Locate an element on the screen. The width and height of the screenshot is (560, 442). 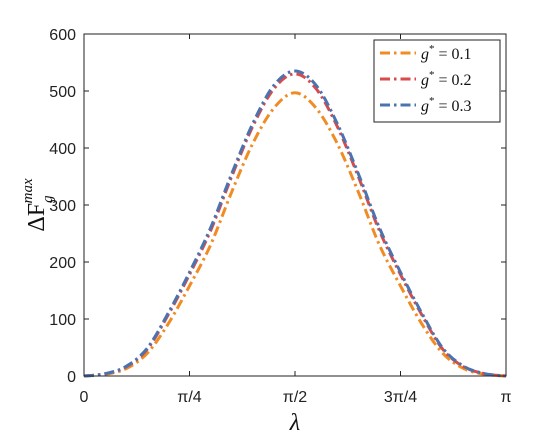
y-axis-label-sup: max is located at coordinates (28, 190).